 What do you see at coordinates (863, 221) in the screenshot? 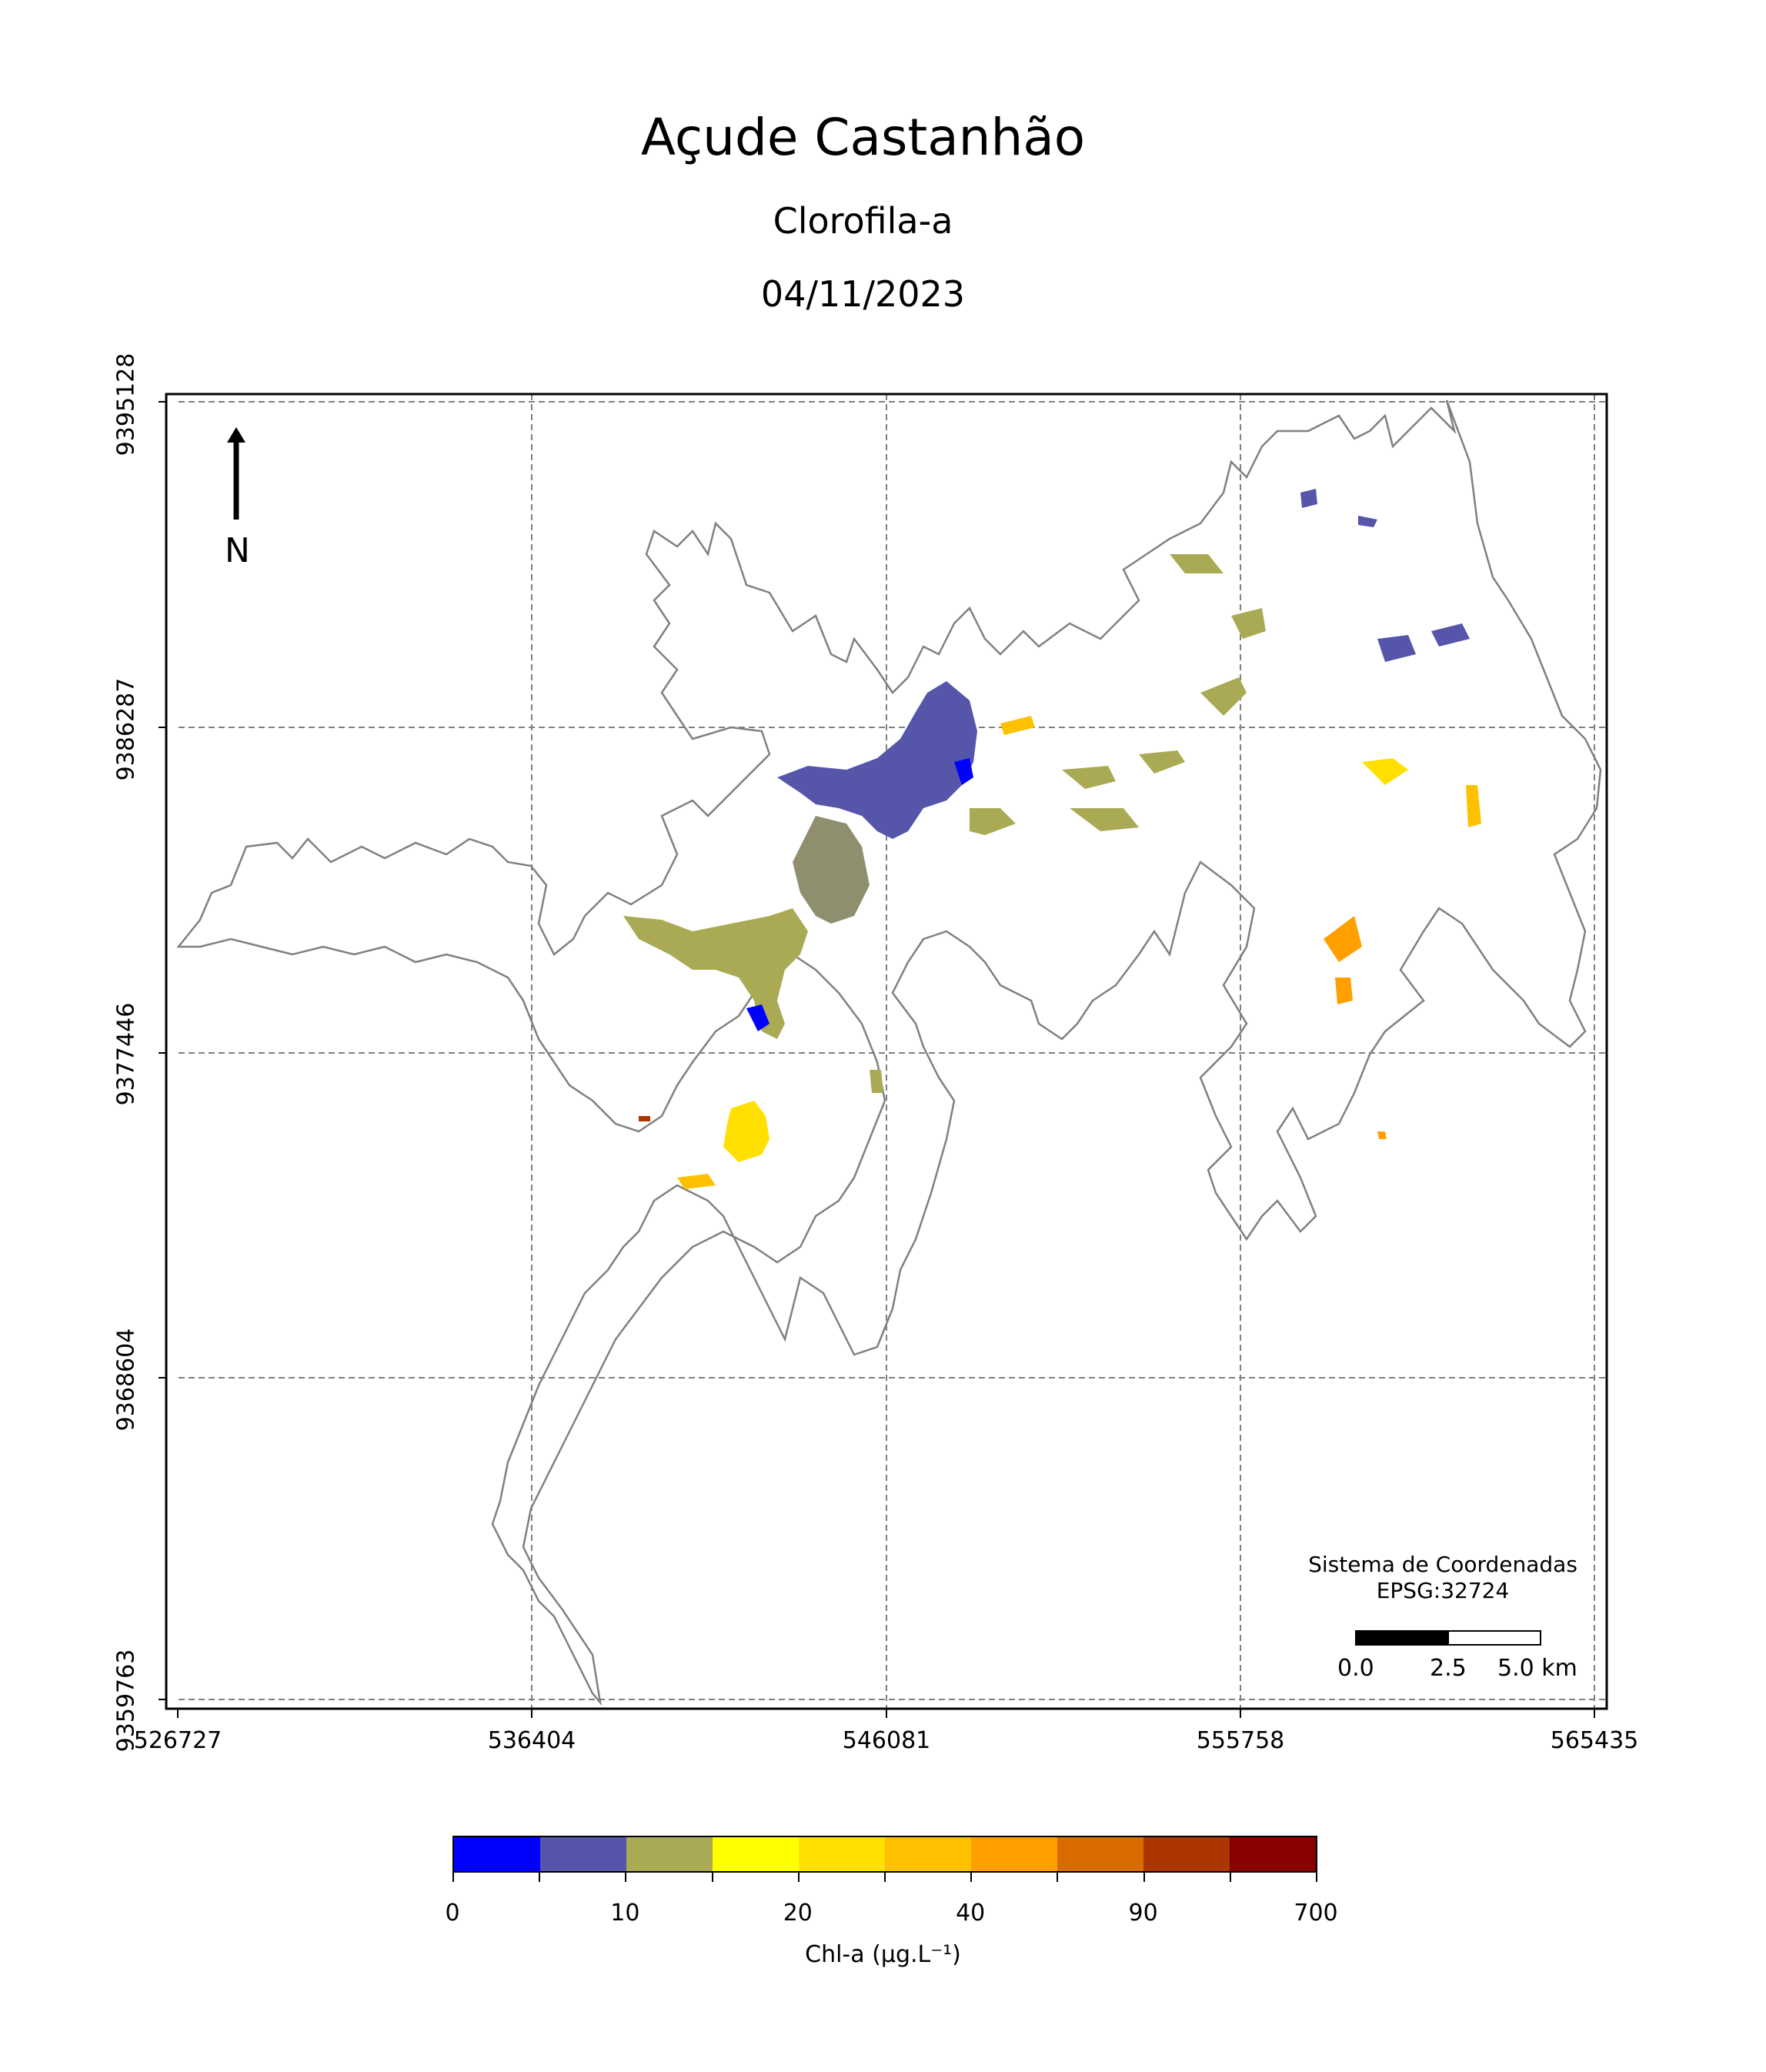
I see `map-subtitle: Clorofila-a` at bounding box center [863, 221].